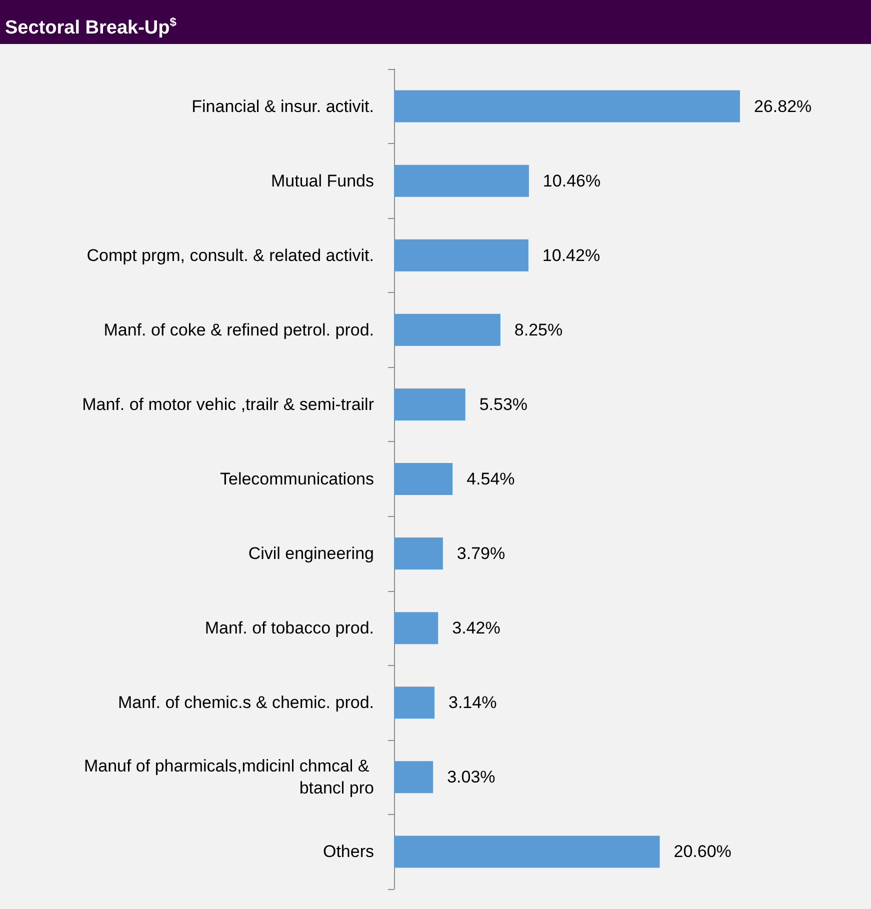 The width and height of the screenshot is (871, 909). Describe the element at coordinates (311, 554) in the screenshot. I see `y-tick-label: Civil engineering` at that location.